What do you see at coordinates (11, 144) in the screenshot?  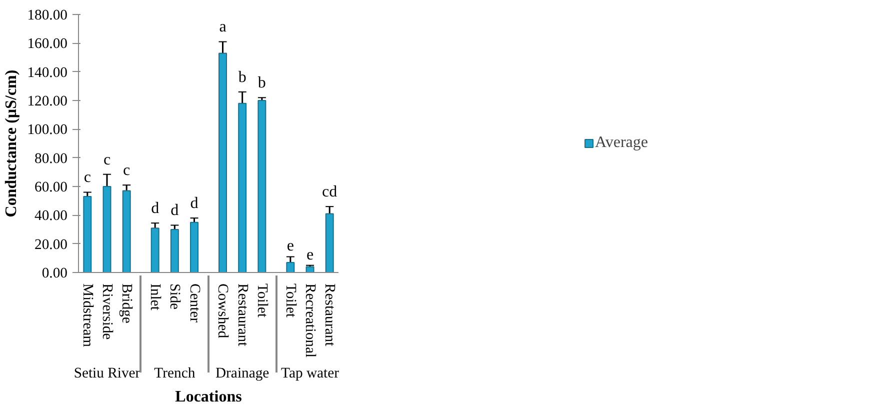 I see `y-axis-title: Conductance (µS/cm)` at bounding box center [11, 144].